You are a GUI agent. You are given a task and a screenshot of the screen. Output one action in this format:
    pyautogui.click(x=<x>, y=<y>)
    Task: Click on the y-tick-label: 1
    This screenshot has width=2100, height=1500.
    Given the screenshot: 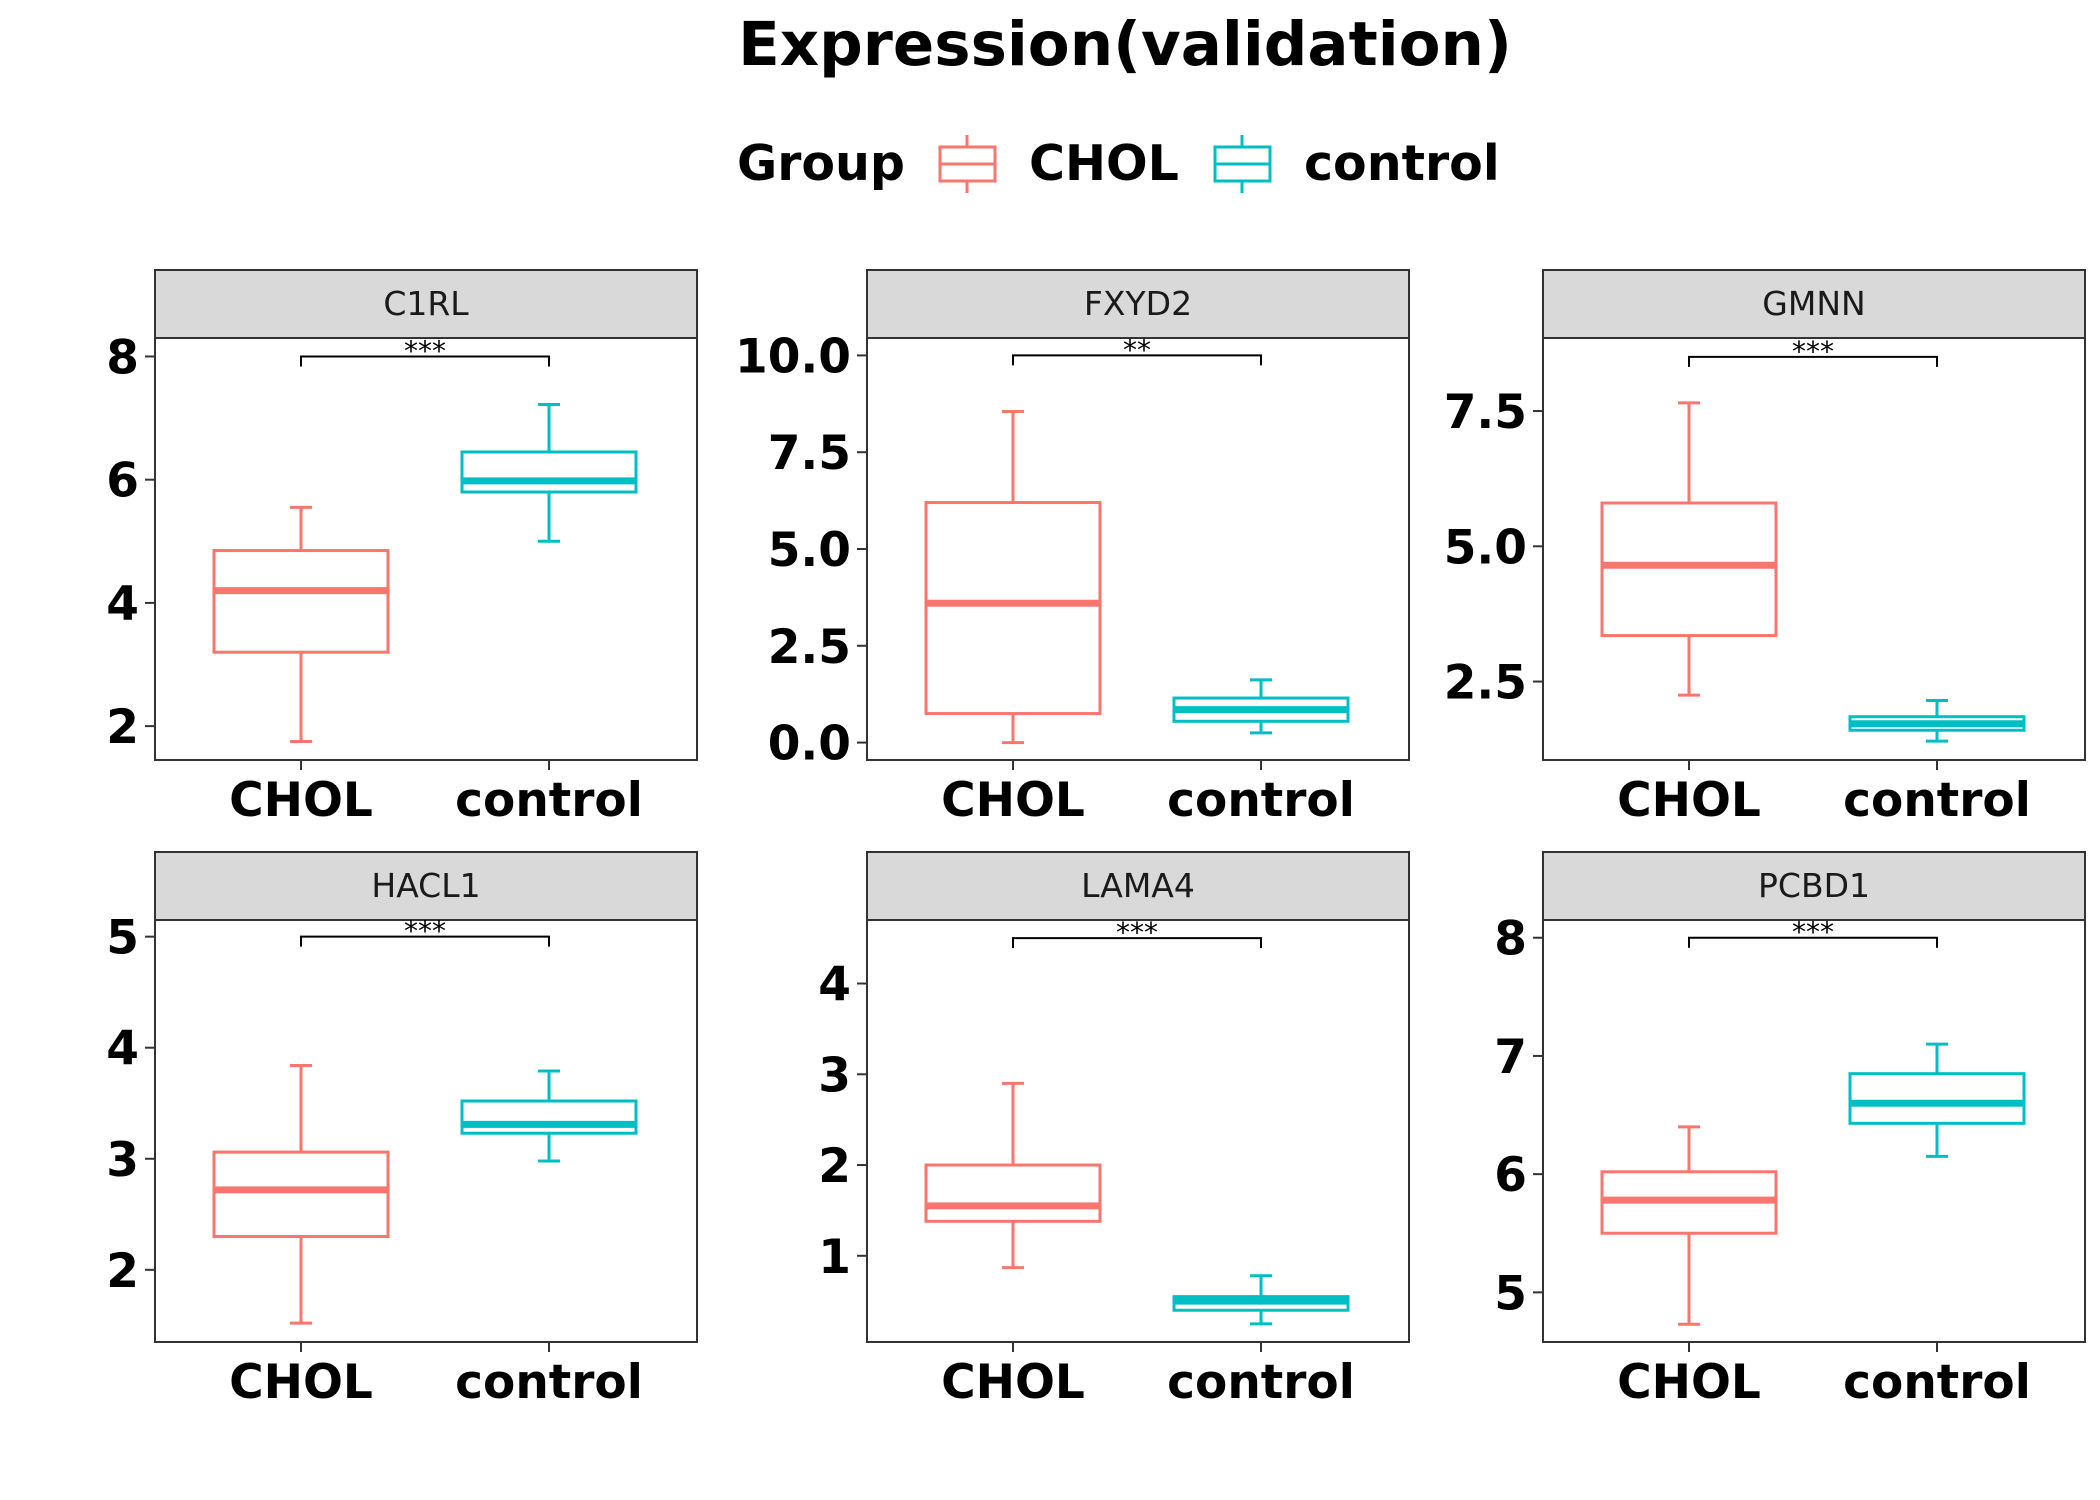 What is the action you would take?
    pyautogui.click(x=834, y=1257)
    